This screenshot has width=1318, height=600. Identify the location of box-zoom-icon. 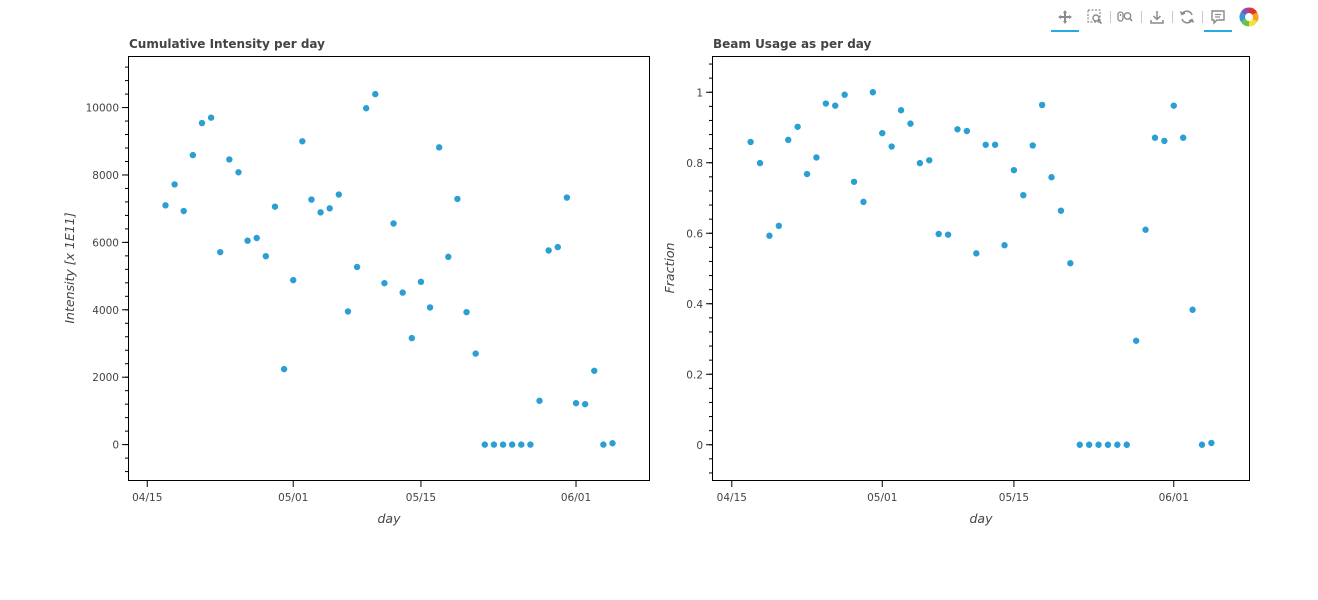
(1095, 17).